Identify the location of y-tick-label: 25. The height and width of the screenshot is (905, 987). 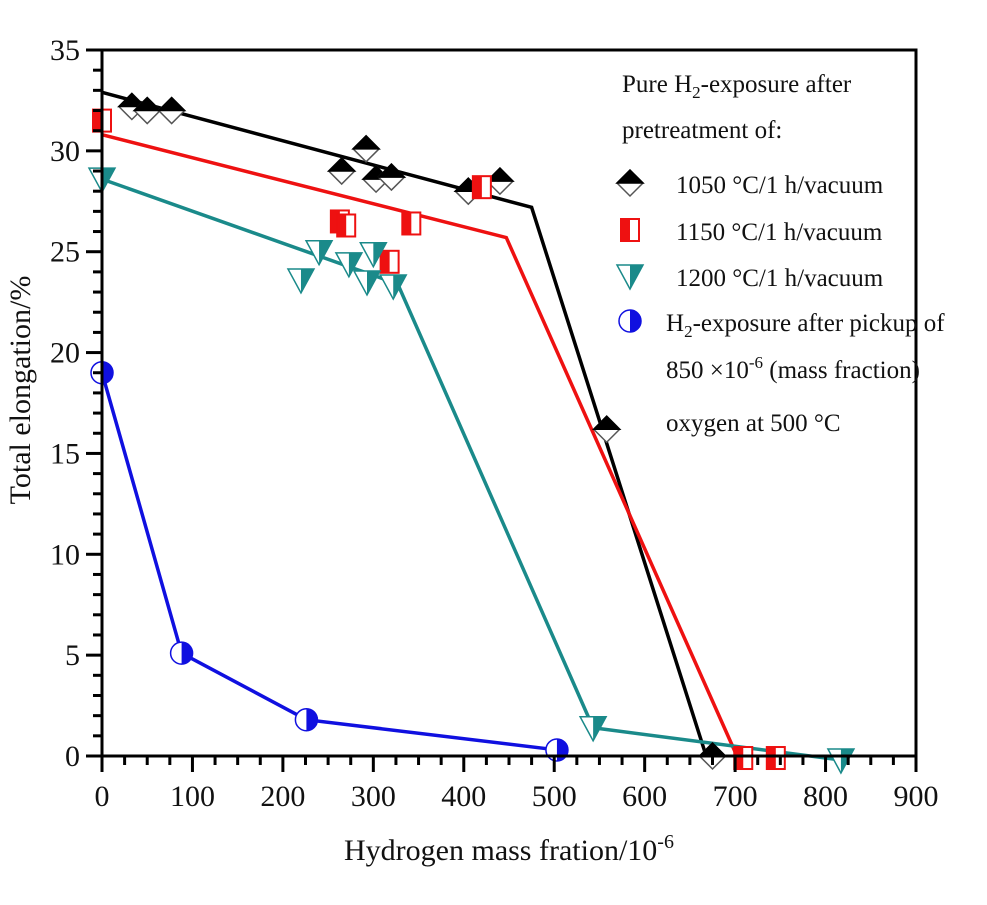
(65, 252).